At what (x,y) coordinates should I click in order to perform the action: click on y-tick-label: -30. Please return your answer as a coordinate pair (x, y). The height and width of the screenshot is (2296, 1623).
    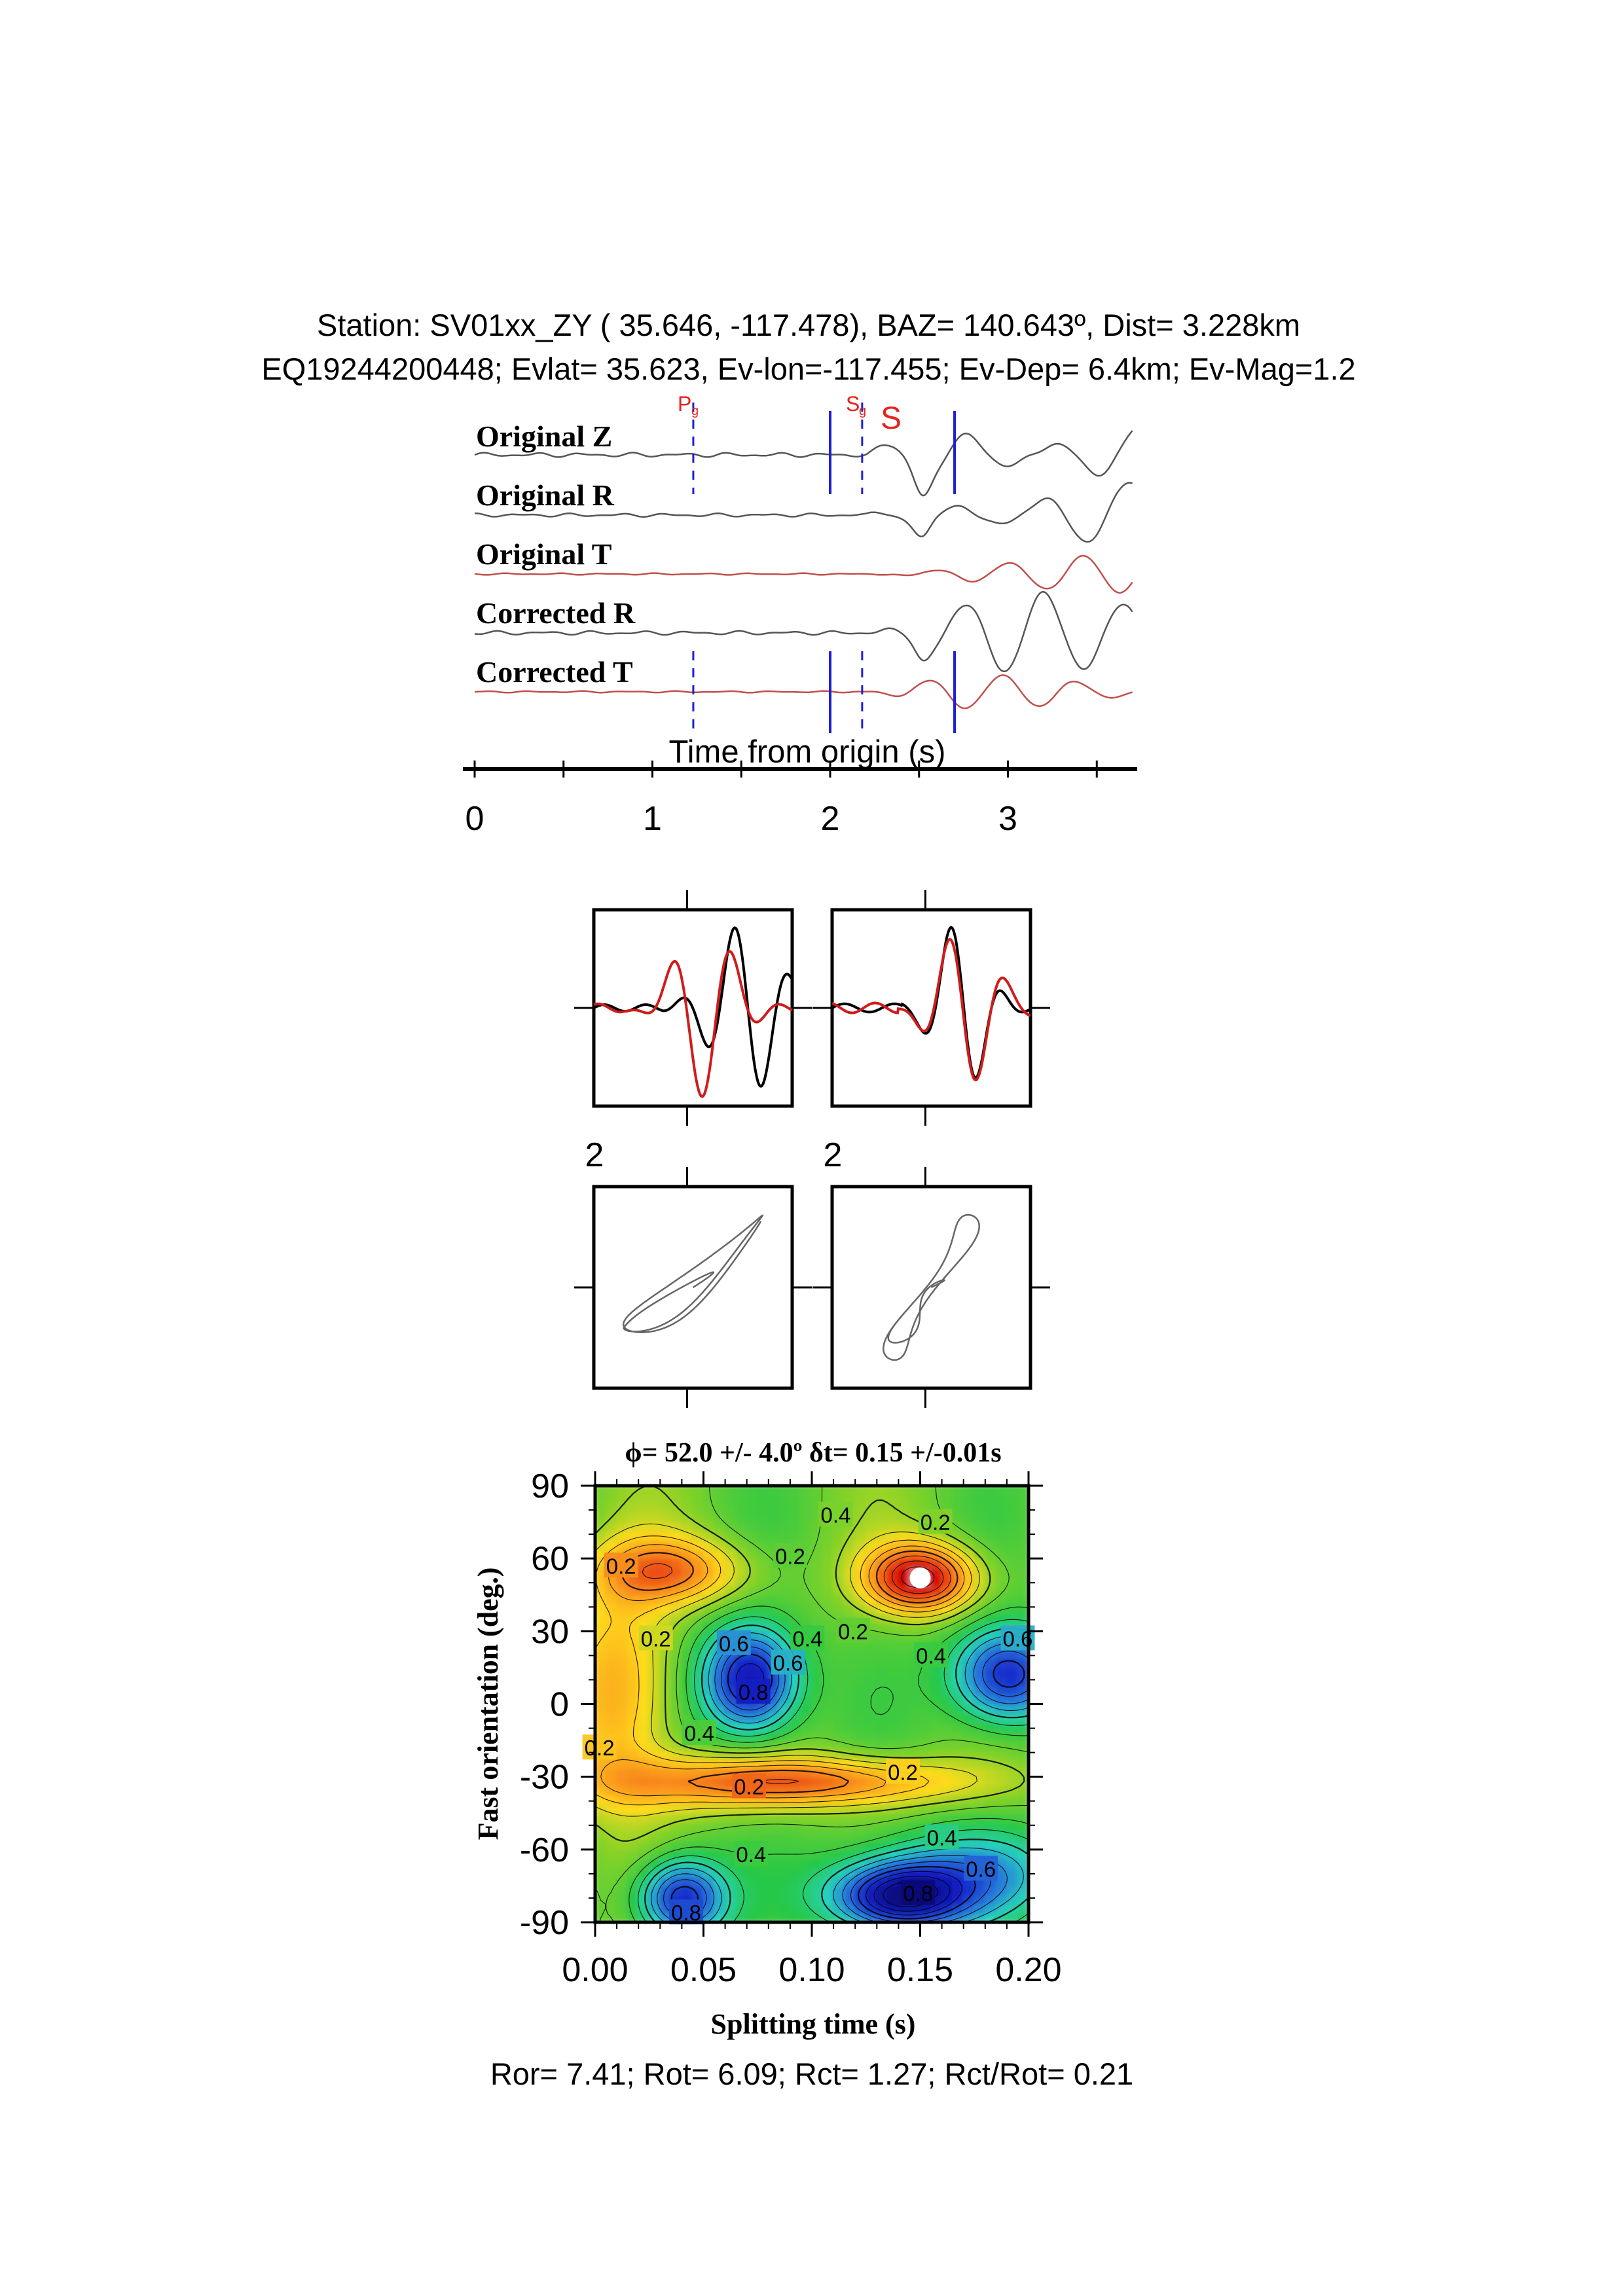
    Looking at the image, I should click on (544, 1778).